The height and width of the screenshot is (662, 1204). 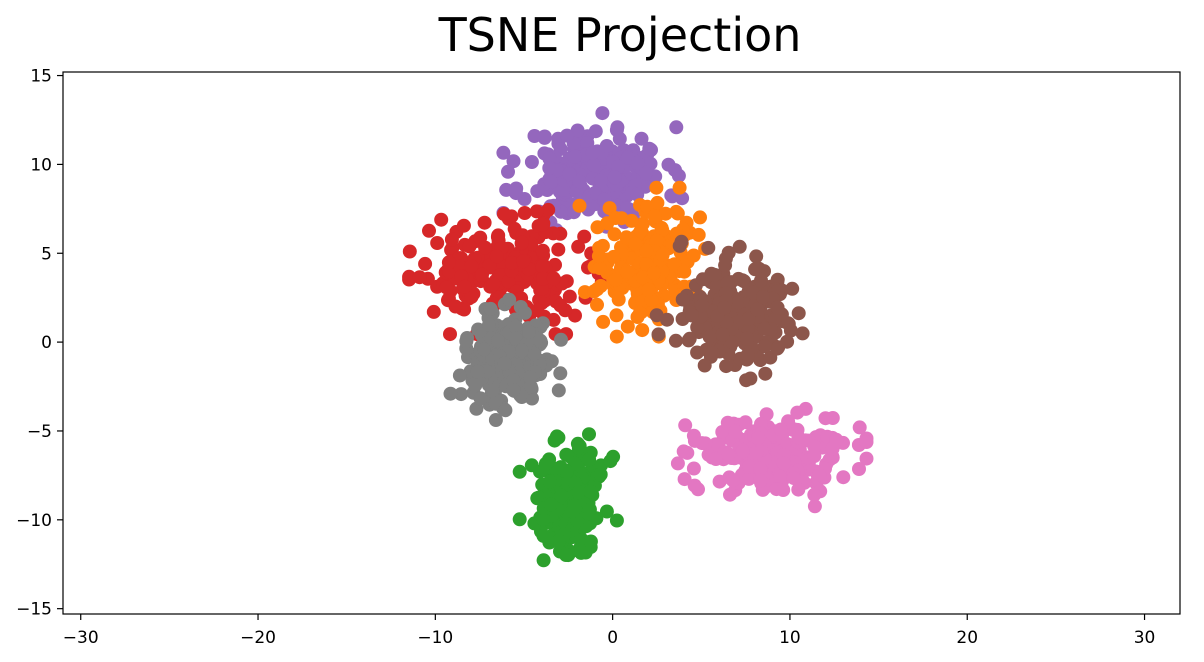 What do you see at coordinates (39, 432) in the screenshot?
I see `y-tick-label: −5` at bounding box center [39, 432].